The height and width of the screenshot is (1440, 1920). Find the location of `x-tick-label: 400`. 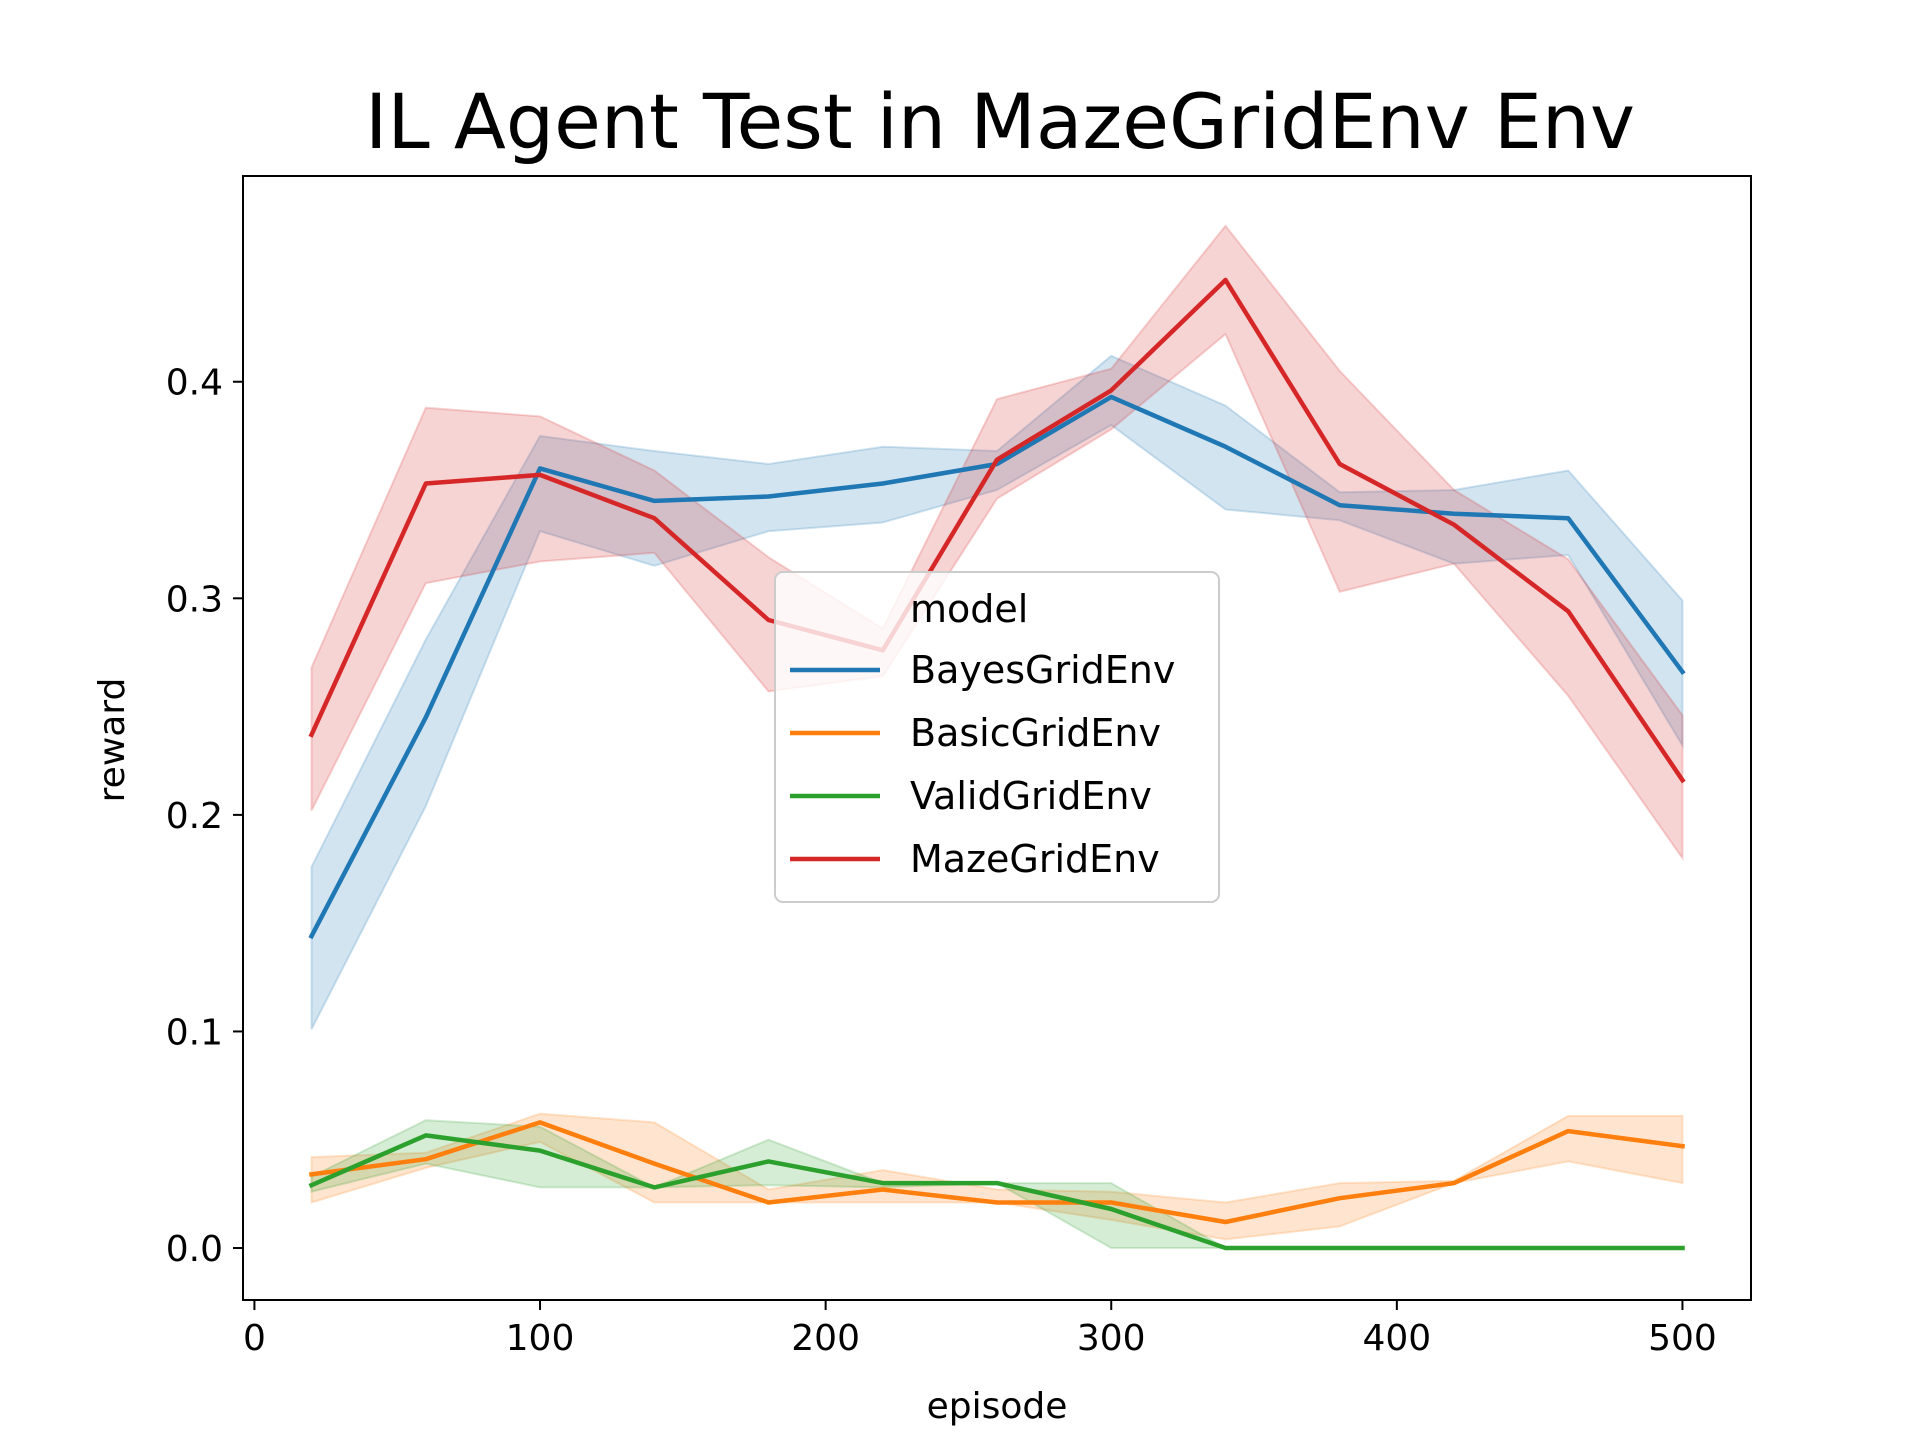

x-tick-label: 400 is located at coordinates (1396, 1338).